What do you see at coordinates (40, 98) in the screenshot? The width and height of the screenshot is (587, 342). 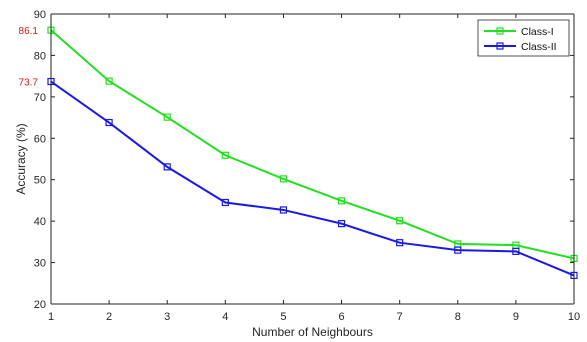 I see `y-tick-label: 70` at bounding box center [40, 98].